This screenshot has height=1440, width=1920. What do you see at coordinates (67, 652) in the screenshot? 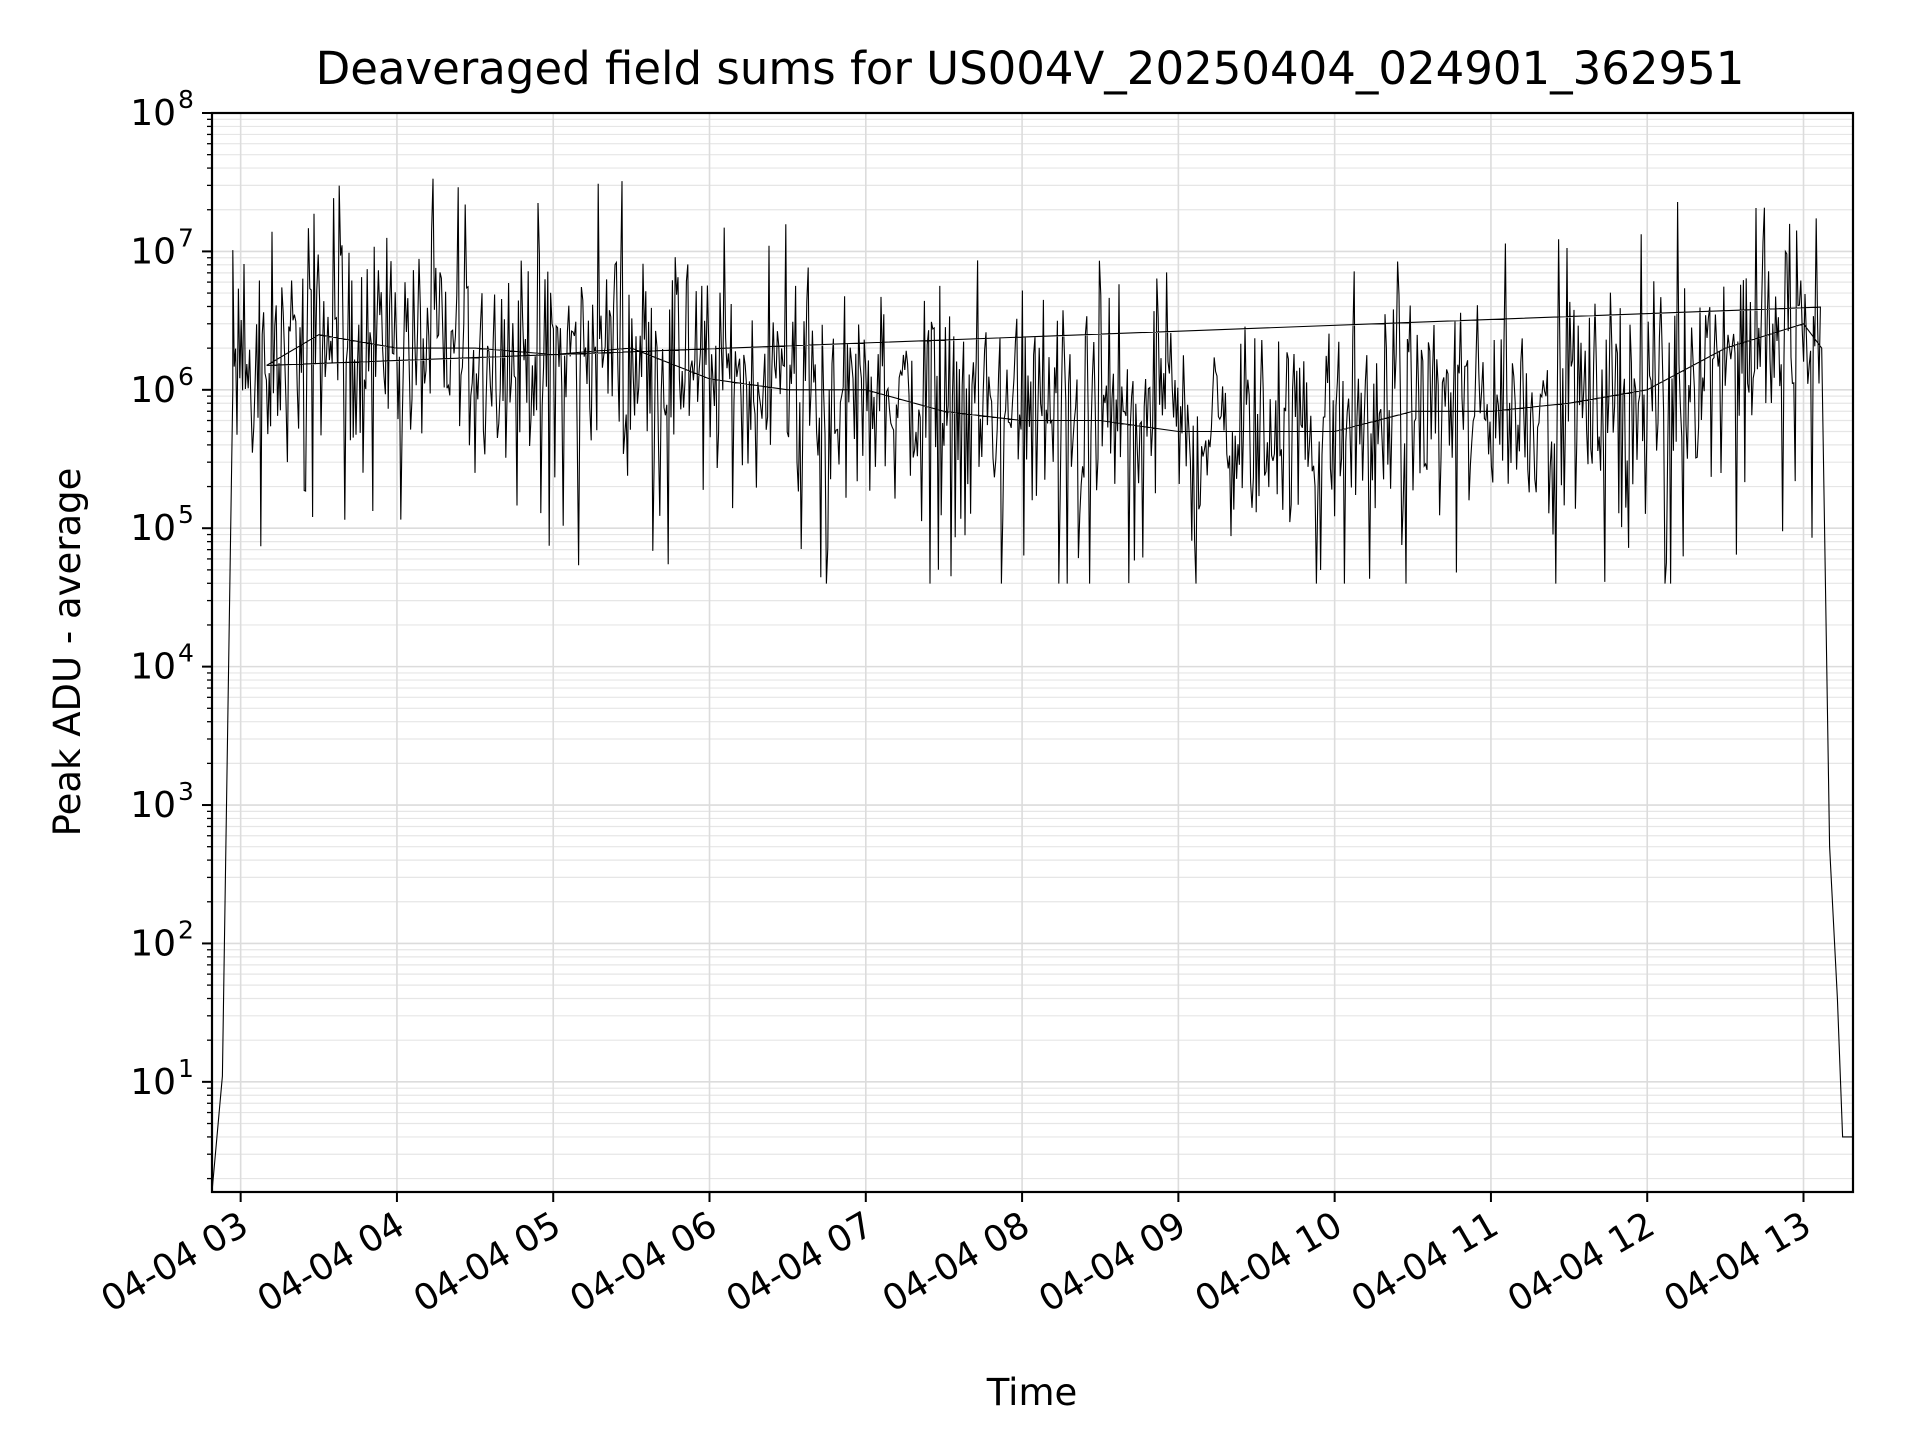
I see `y-axis-label: Peak ADU - average` at bounding box center [67, 652].